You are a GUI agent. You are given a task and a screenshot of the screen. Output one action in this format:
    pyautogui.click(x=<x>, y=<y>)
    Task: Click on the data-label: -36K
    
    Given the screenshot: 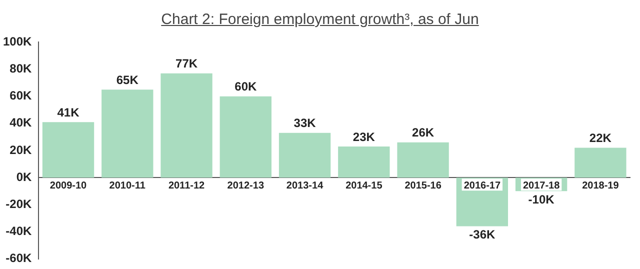 What is the action you would take?
    pyautogui.click(x=482, y=235)
    